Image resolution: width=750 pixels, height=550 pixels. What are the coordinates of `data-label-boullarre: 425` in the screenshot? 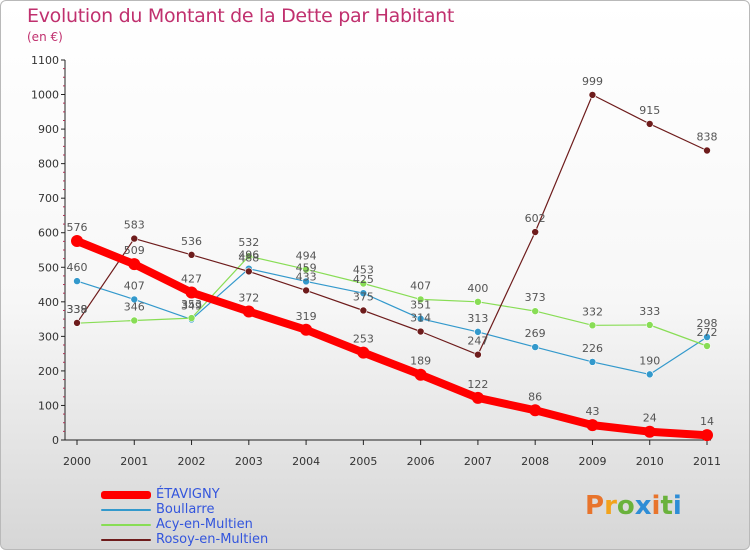 It's located at (363, 279).